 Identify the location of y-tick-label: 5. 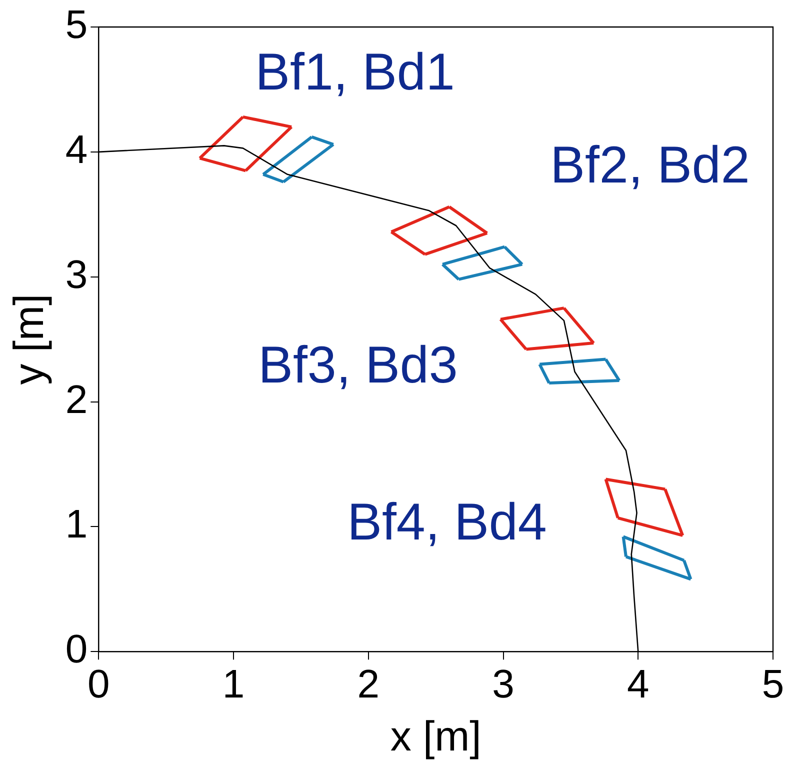
(76, 25).